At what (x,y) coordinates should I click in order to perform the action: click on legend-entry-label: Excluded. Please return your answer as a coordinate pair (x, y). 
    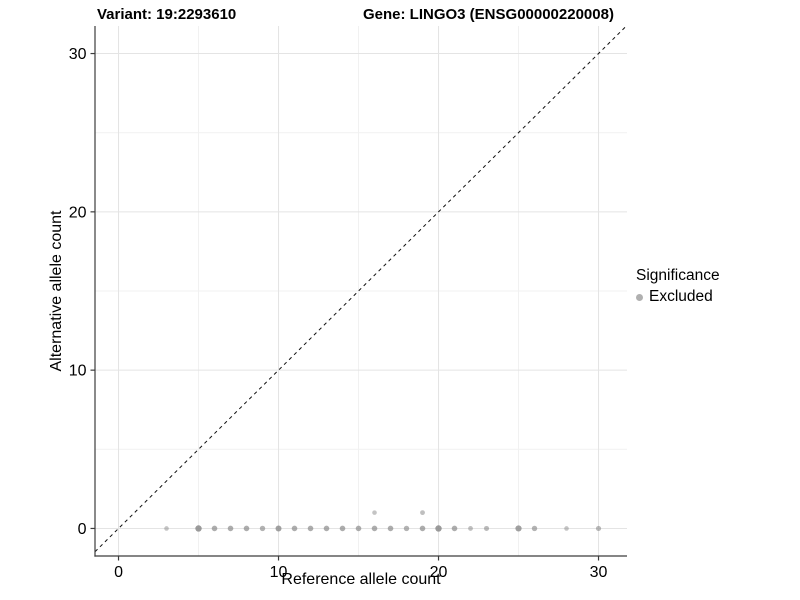
    Looking at the image, I should click on (681, 296).